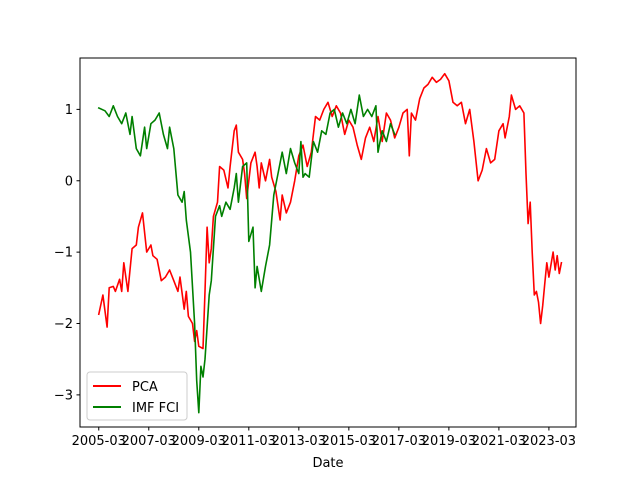 The width and height of the screenshot is (640, 480). Describe the element at coordinates (155, 408) in the screenshot. I see `legend-label-imf-fci: IMF FCI` at that location.